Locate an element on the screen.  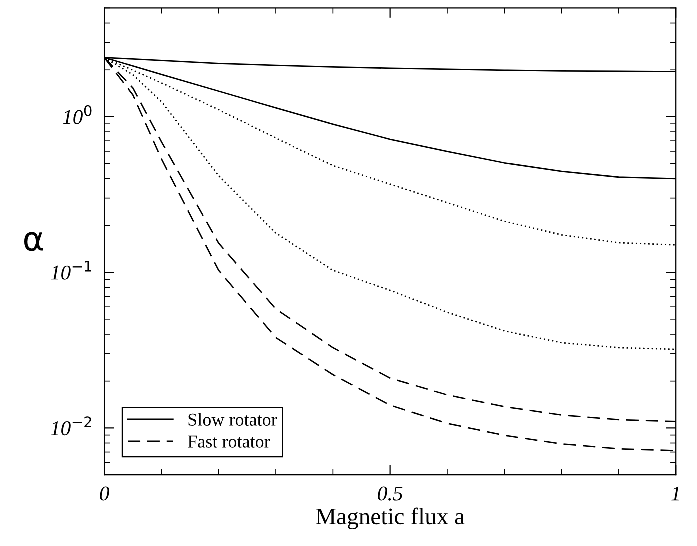
x-tick-label: 0.5 is located at coordinates (390, 493).